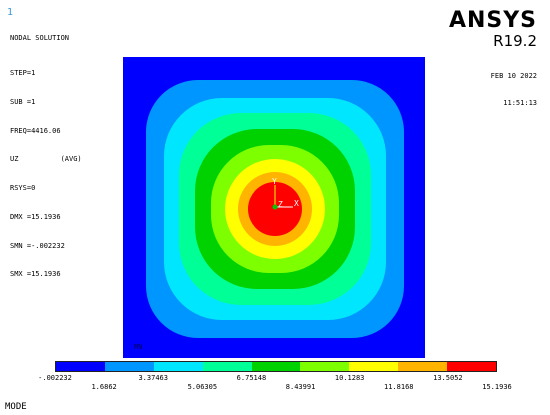 This screenshot has width=550, height=415. I want to click on timestamp: FEB 10 2022 11:51:13, so click(514, 85).